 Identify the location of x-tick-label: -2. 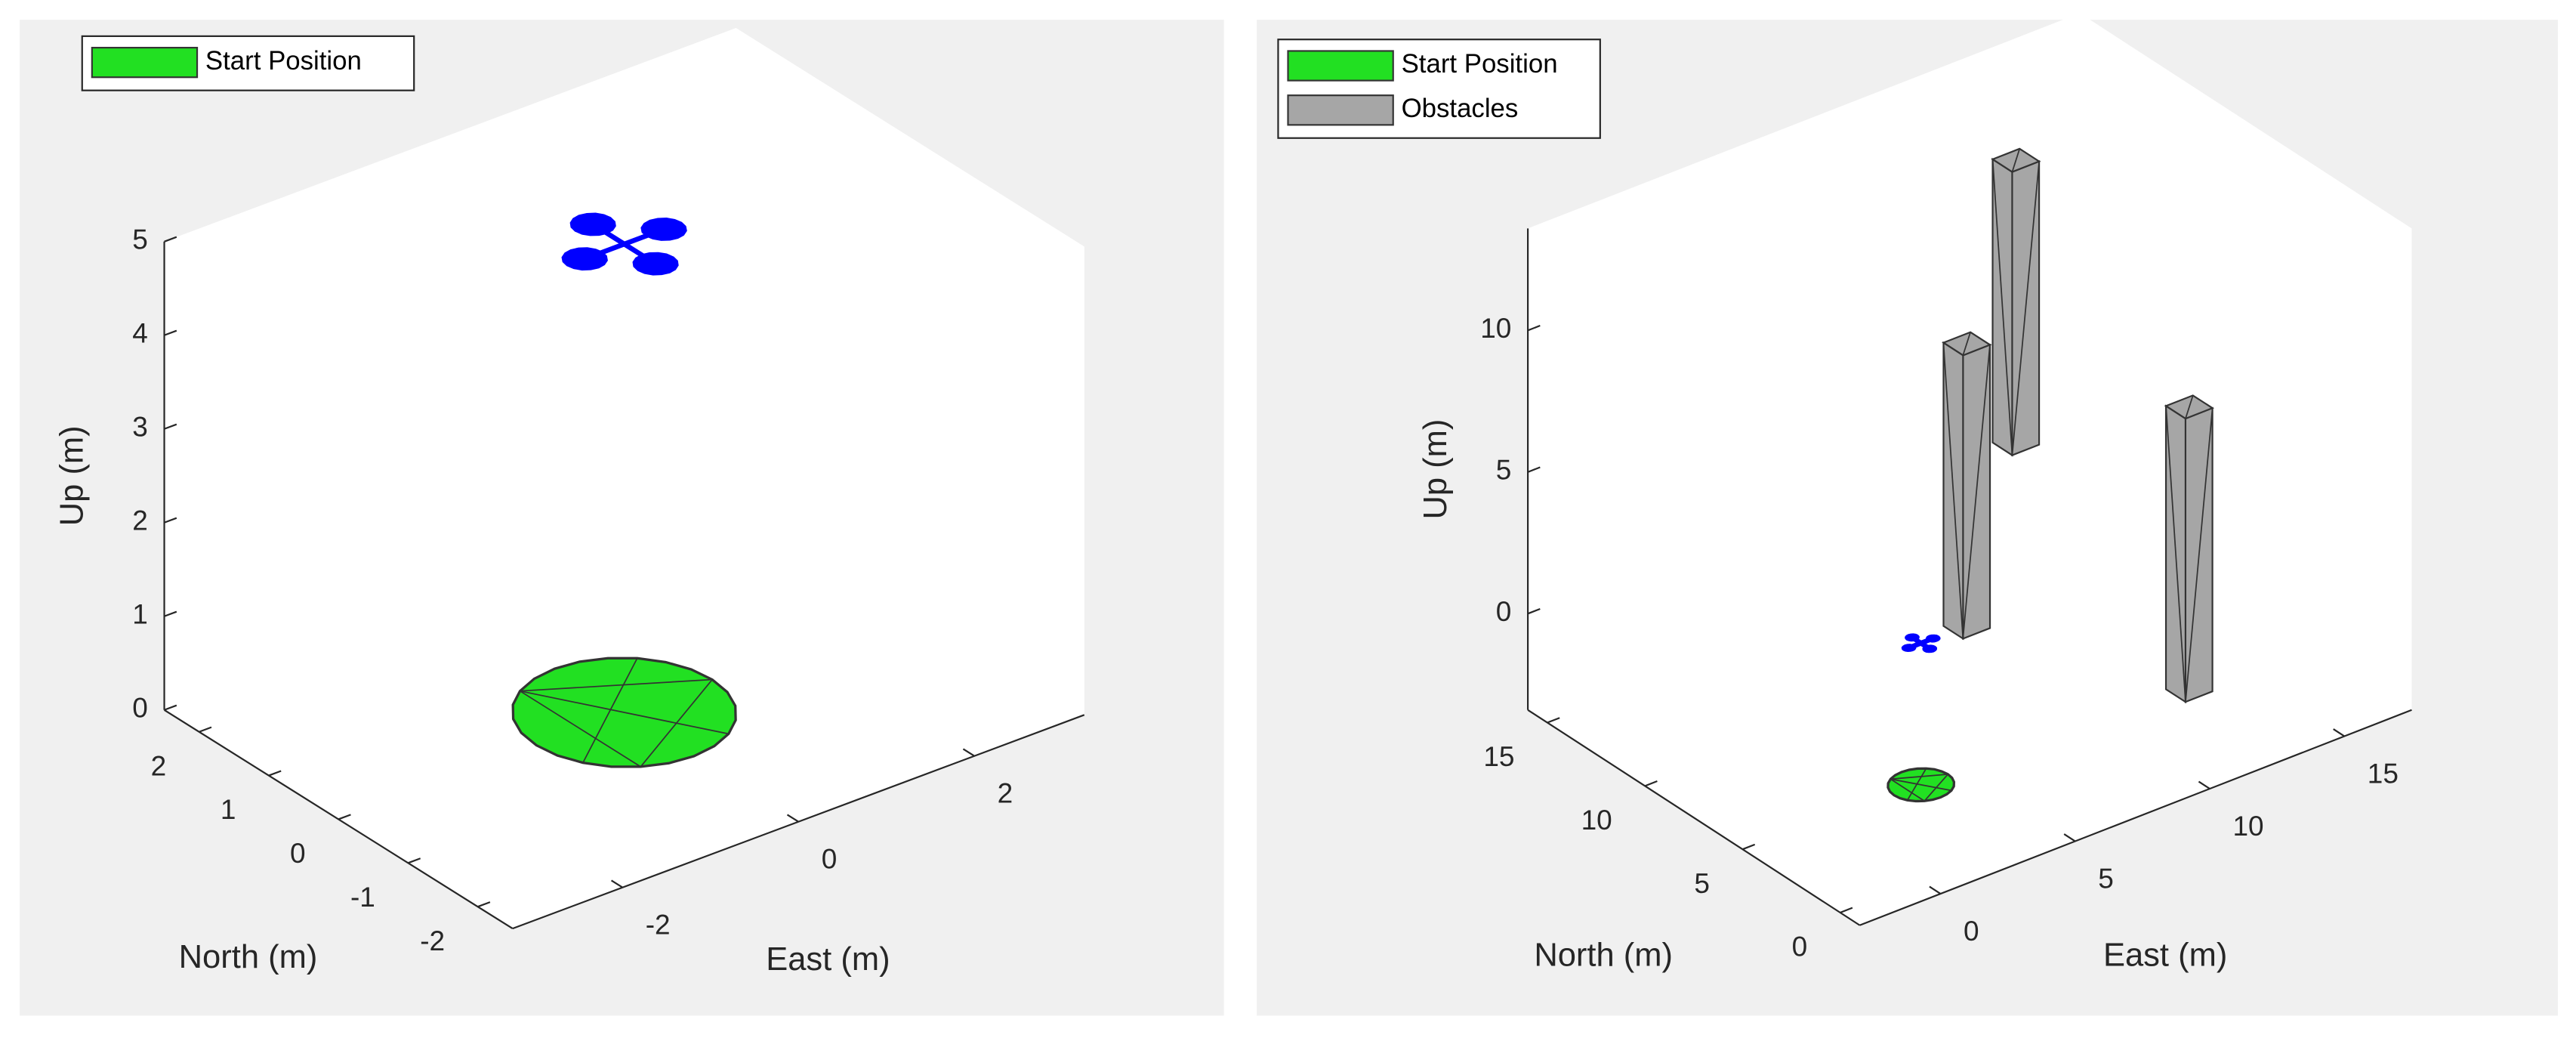
(658, 926).